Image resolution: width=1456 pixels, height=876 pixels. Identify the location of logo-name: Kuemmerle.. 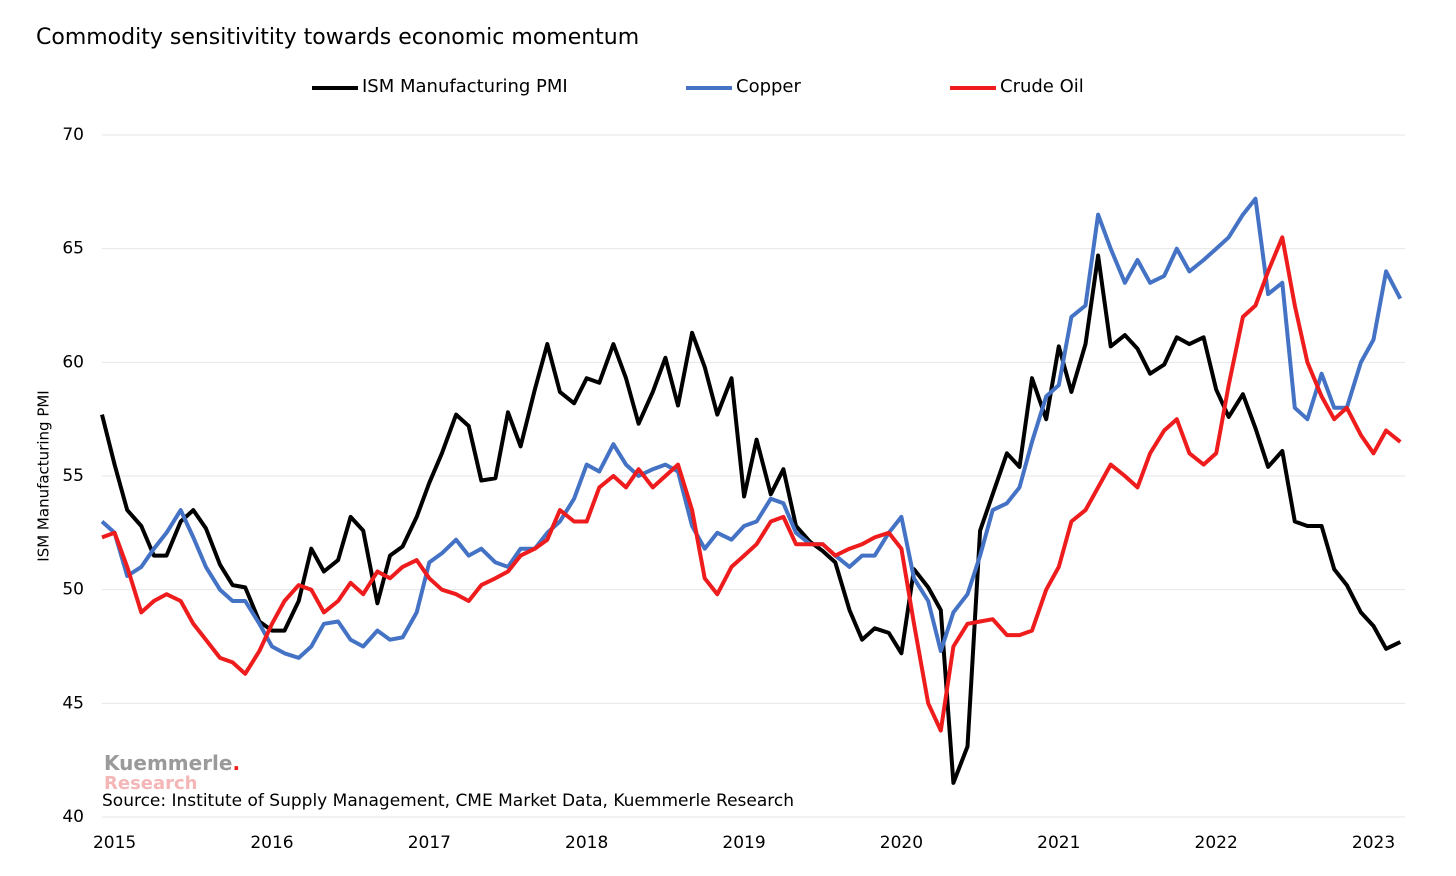
(172, 763).